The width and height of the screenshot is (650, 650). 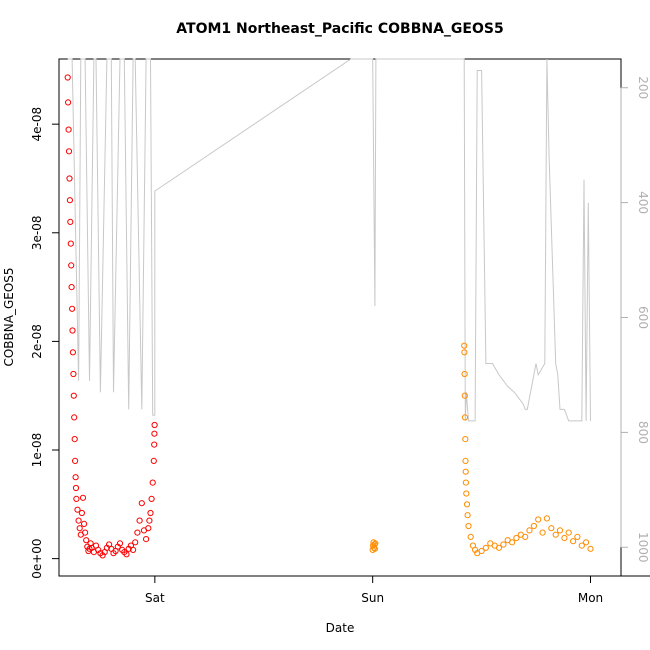 What do you see at coordinates (643, 202) in the screenshot?
I see `y2-tick-label: 400` at bounding box center [643, 202].